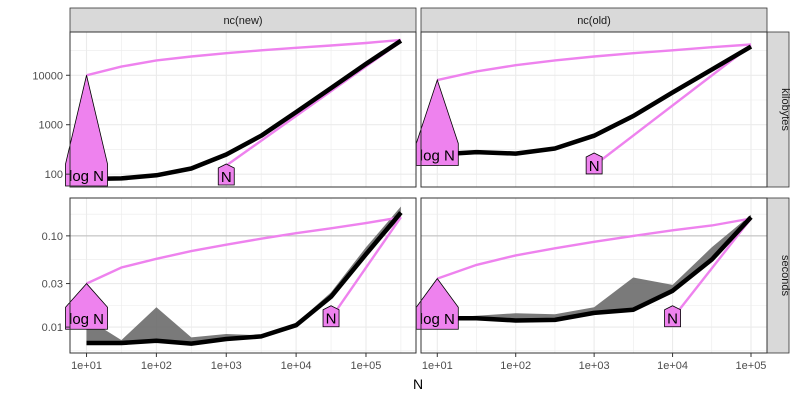  Describe the element at coordinates (366, 366) in the screenshot. I see `x-tick-label-nc-new: 1e+05` at that location.